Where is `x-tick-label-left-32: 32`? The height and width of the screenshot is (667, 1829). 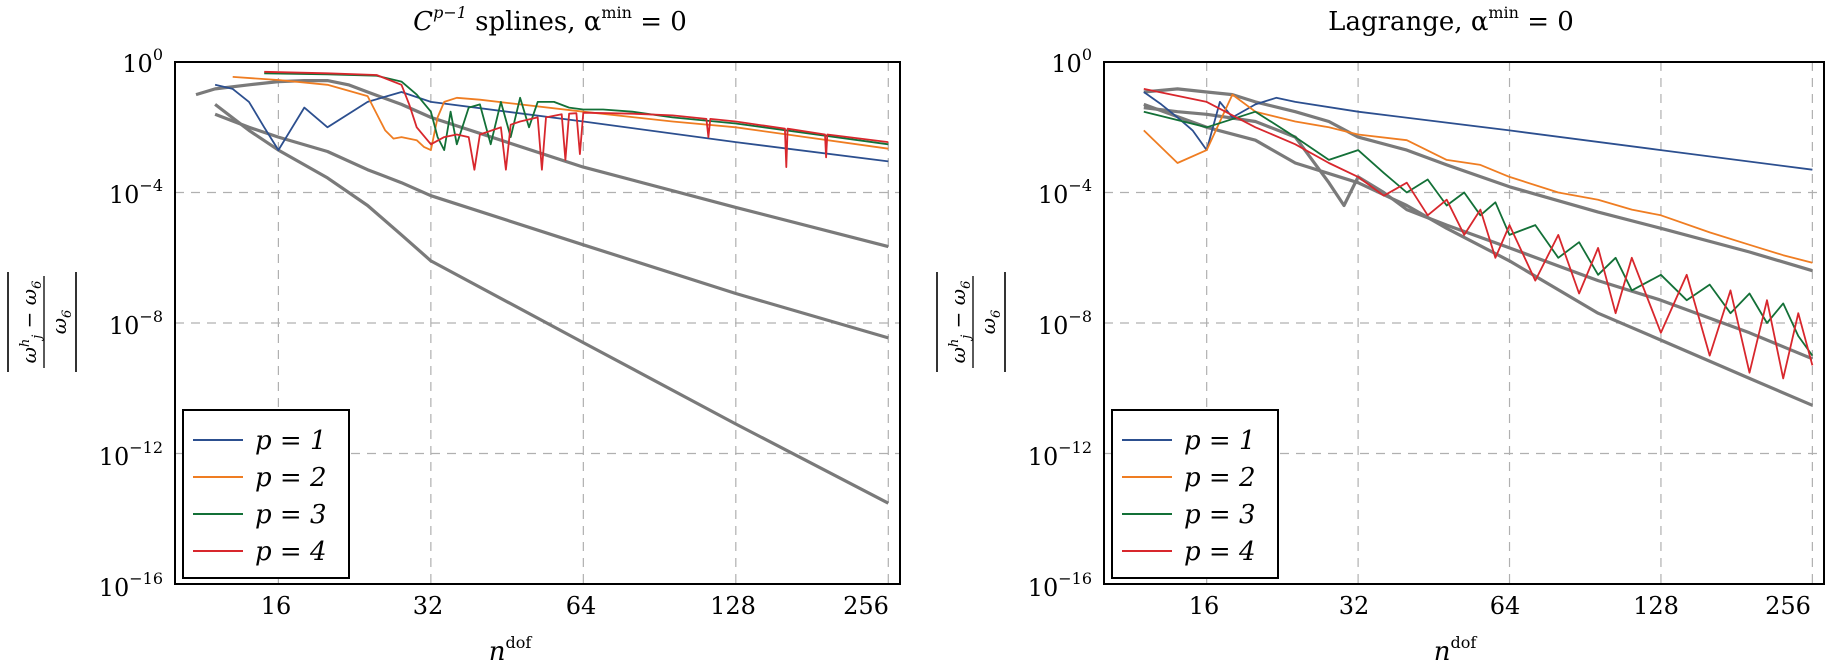 x-tick-label-left-32: 32 is located at coordinates (428, 606).